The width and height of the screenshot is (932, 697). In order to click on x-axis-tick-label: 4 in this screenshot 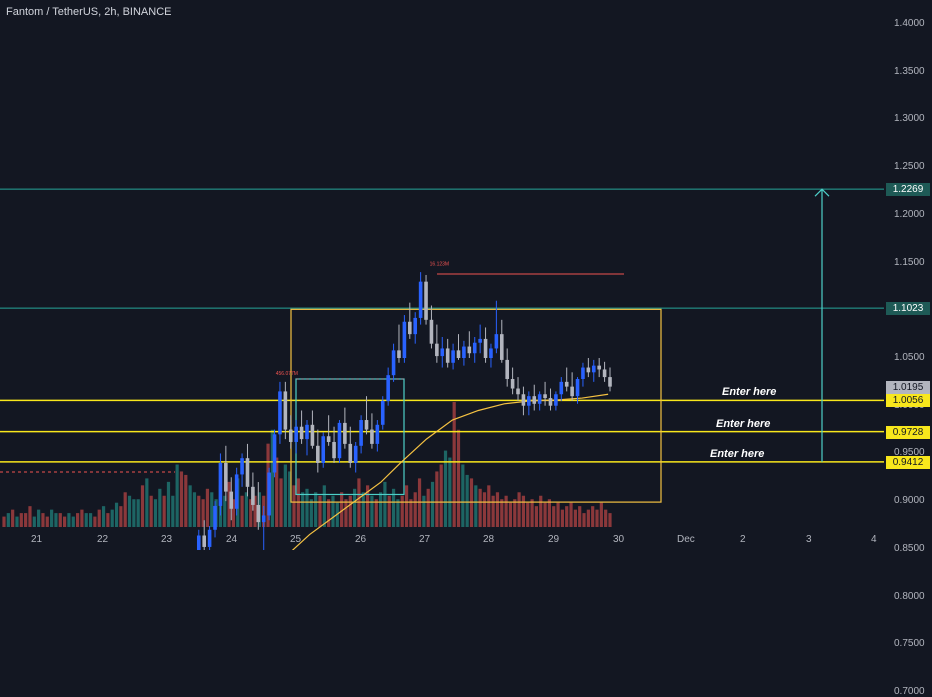, I will do `click(874, 539)`.